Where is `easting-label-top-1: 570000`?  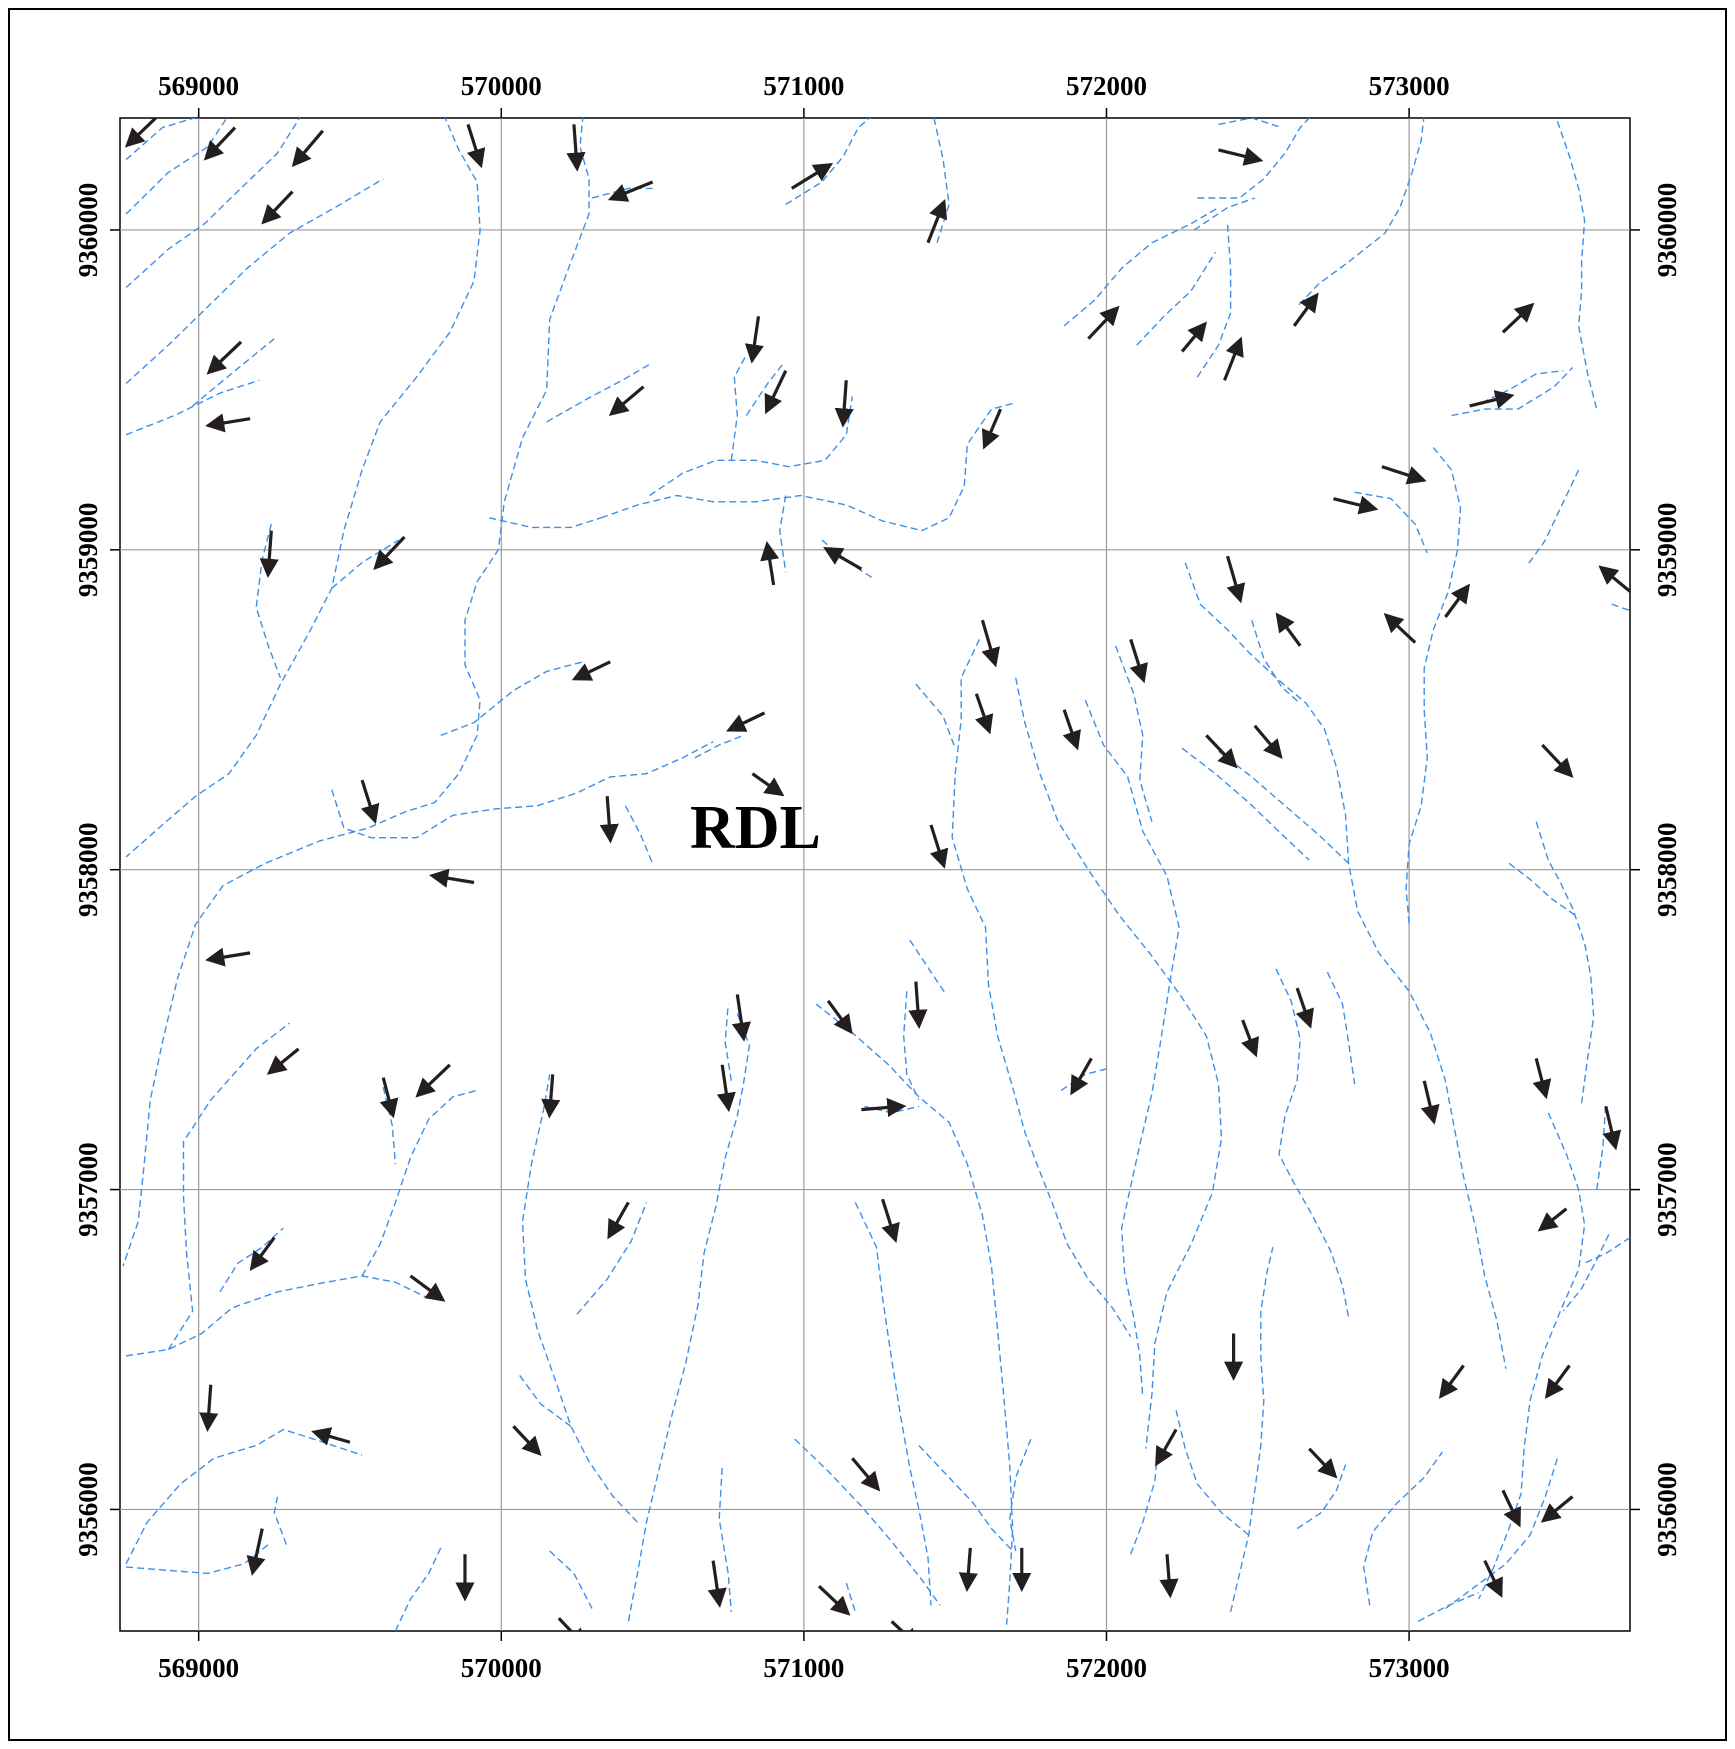 easting-label-top-1: 570000 is located at coordinates (501, 86).